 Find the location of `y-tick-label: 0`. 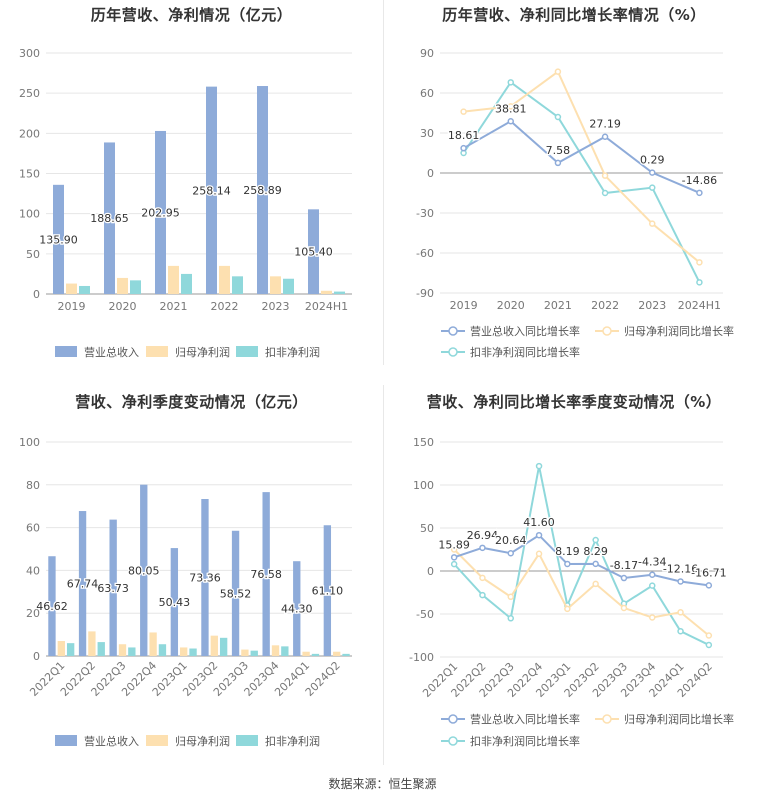

y-tick-label: 0 is located at coordinates (430, 173).